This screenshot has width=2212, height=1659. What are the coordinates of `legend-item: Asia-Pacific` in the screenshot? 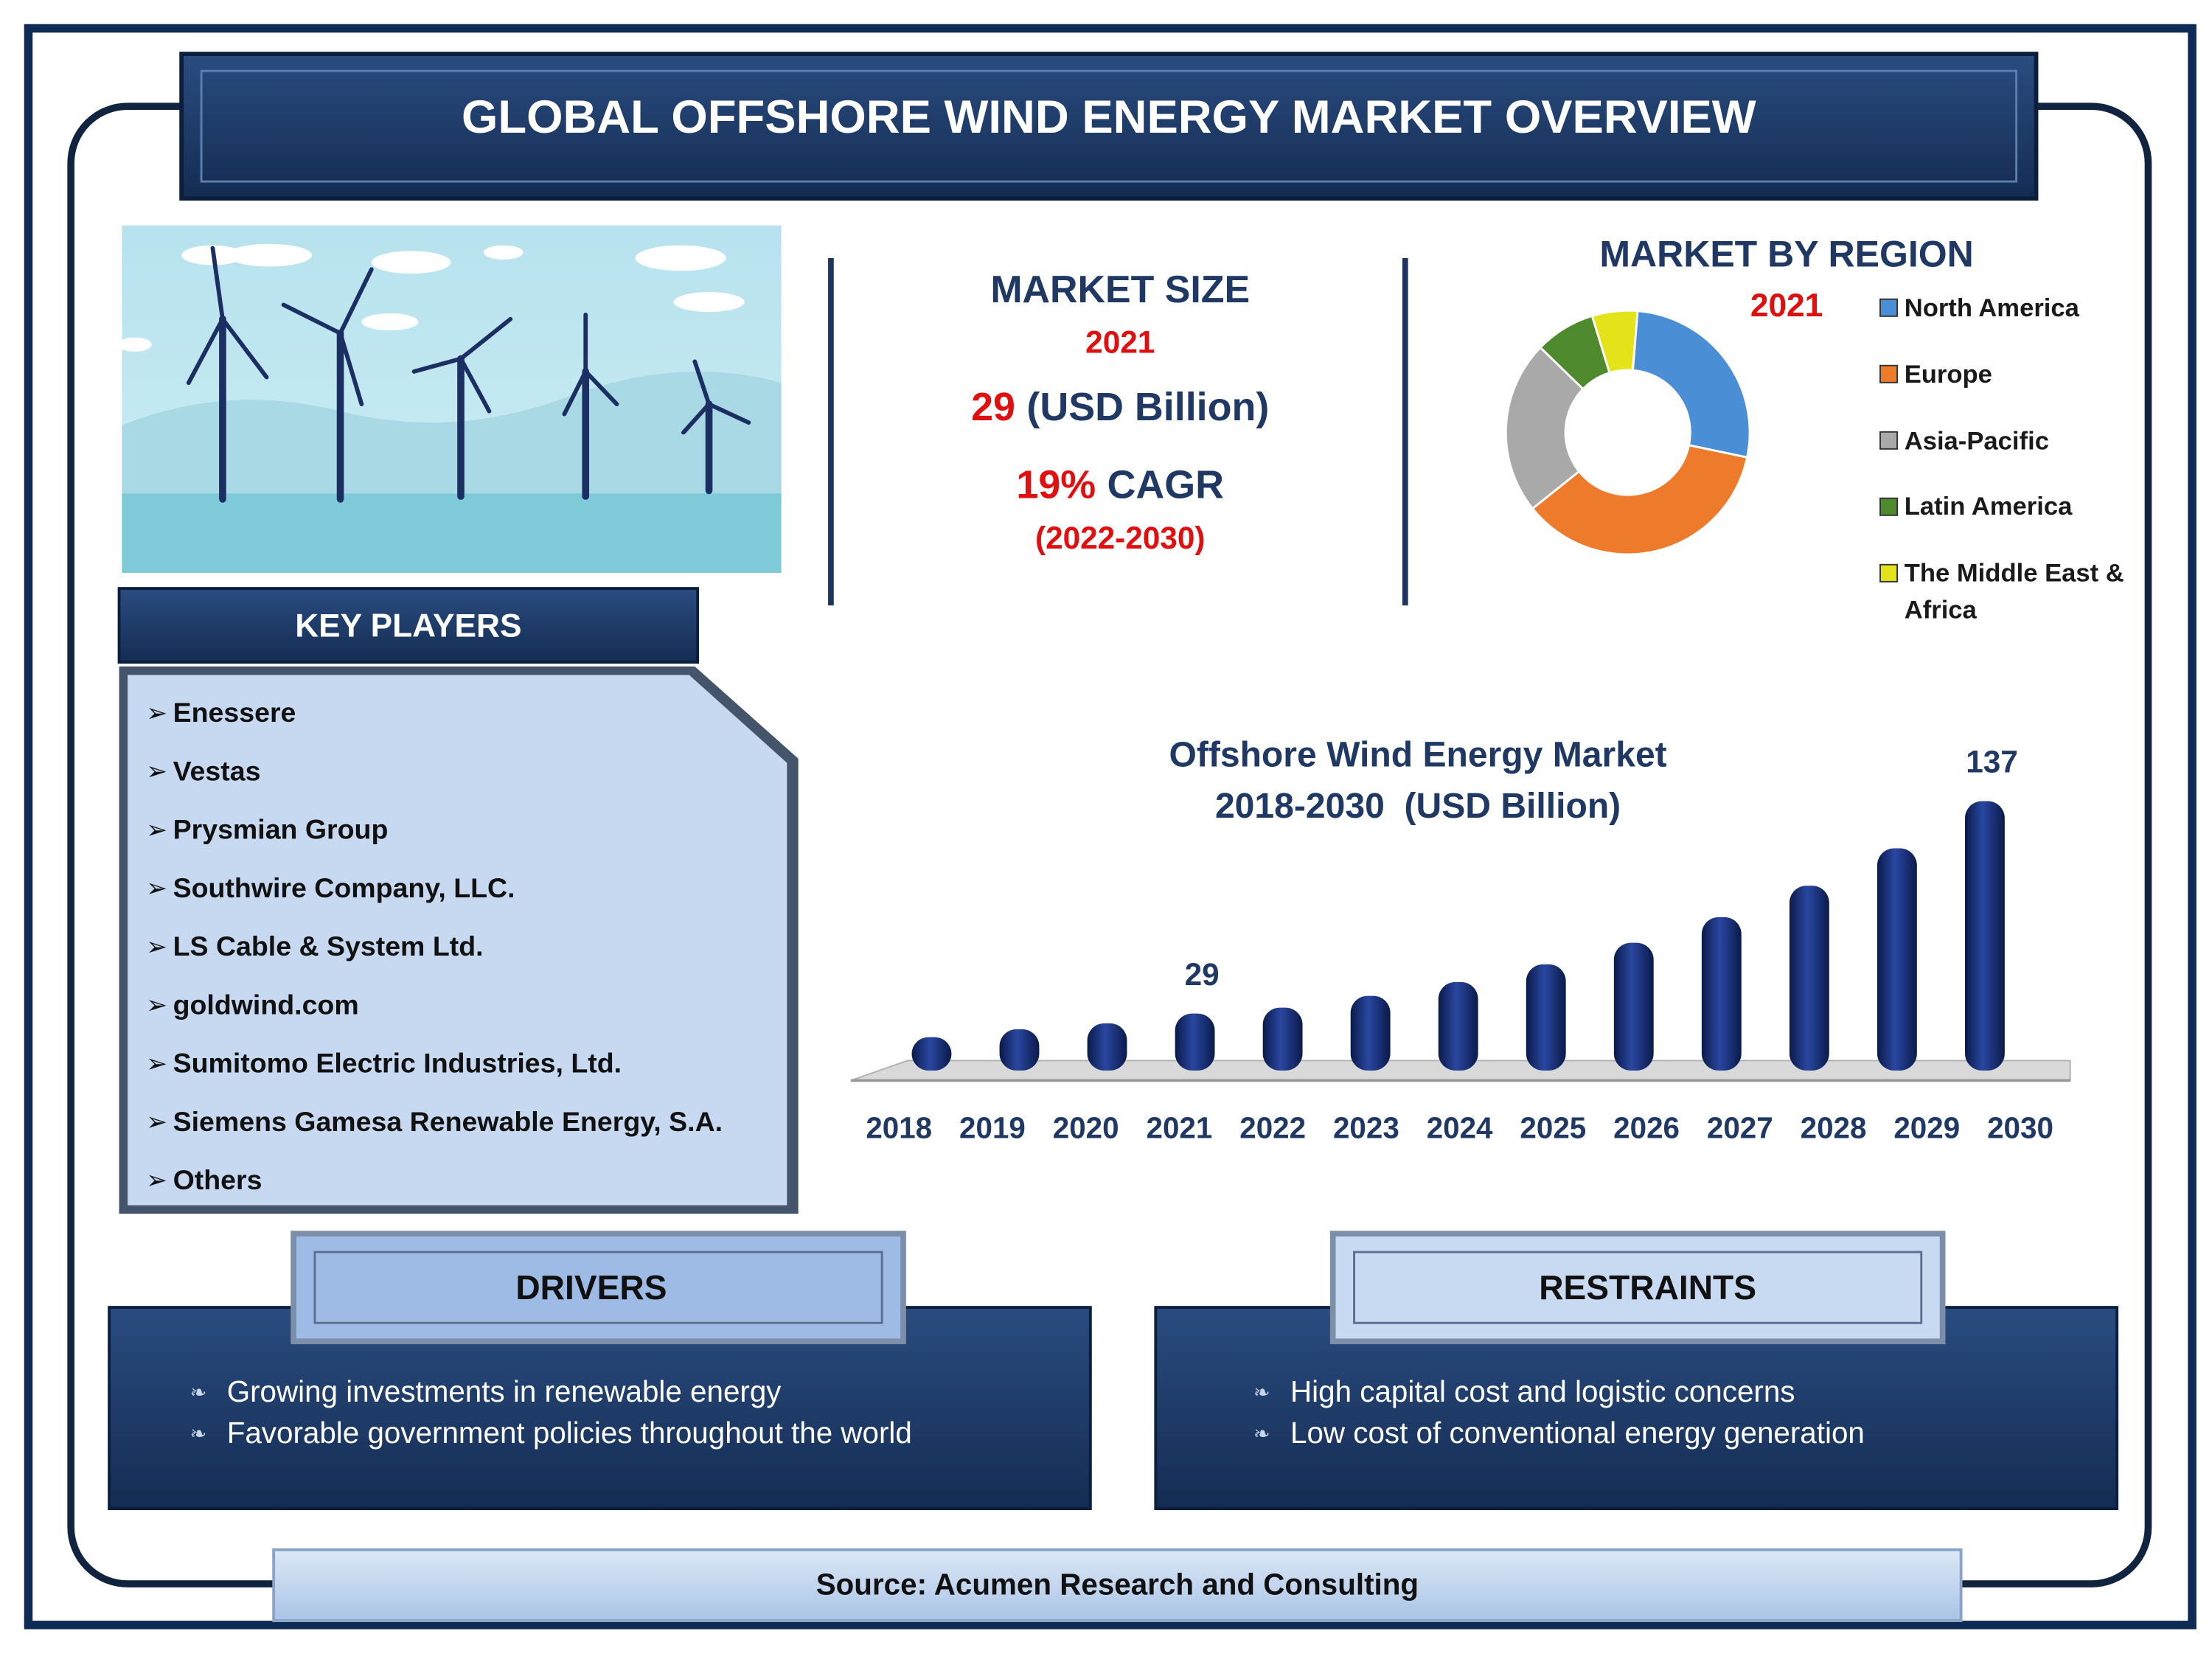 It's located at (1976, 440).